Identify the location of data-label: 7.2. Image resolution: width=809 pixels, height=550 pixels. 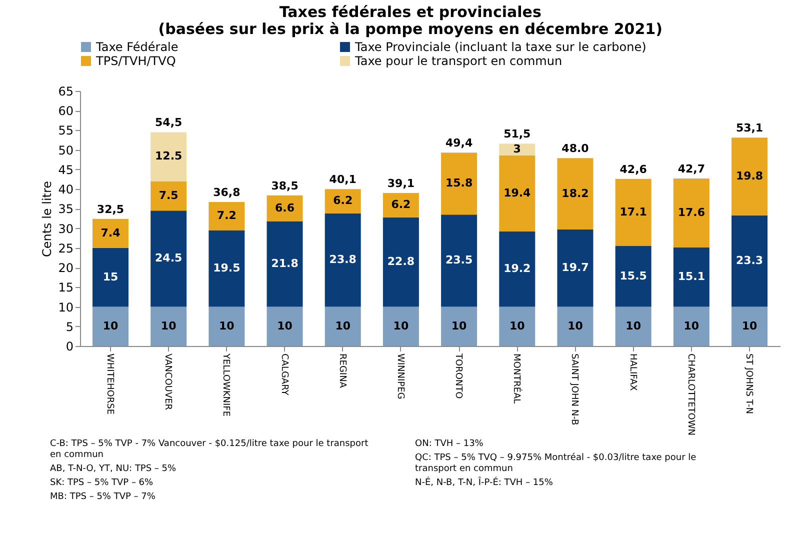
(226, 215).